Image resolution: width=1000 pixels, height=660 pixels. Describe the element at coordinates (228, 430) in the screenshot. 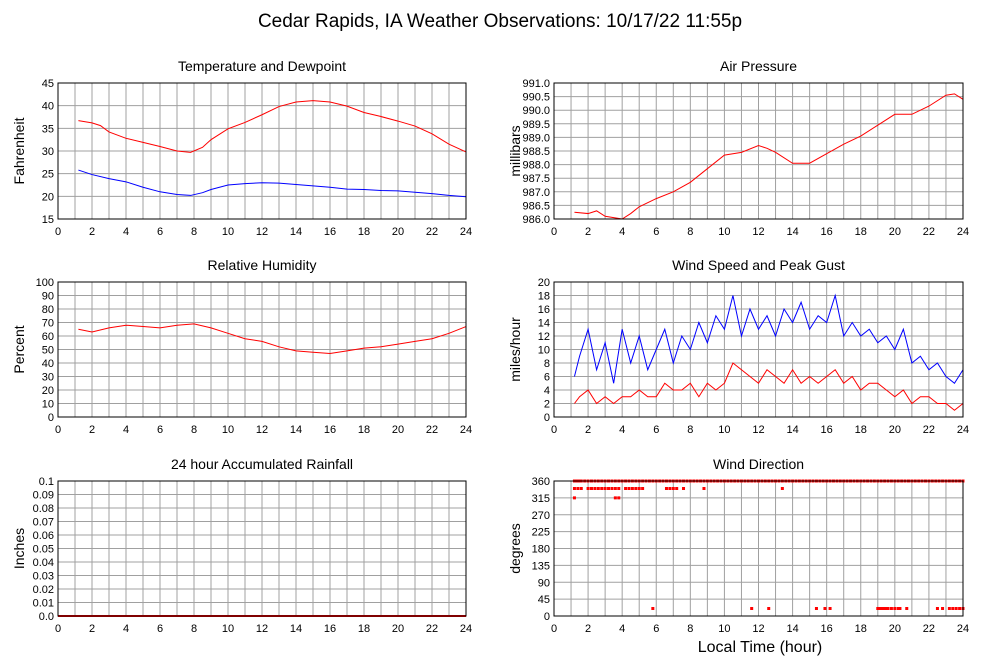

I see `rh-xtick-label: 10` at that location.